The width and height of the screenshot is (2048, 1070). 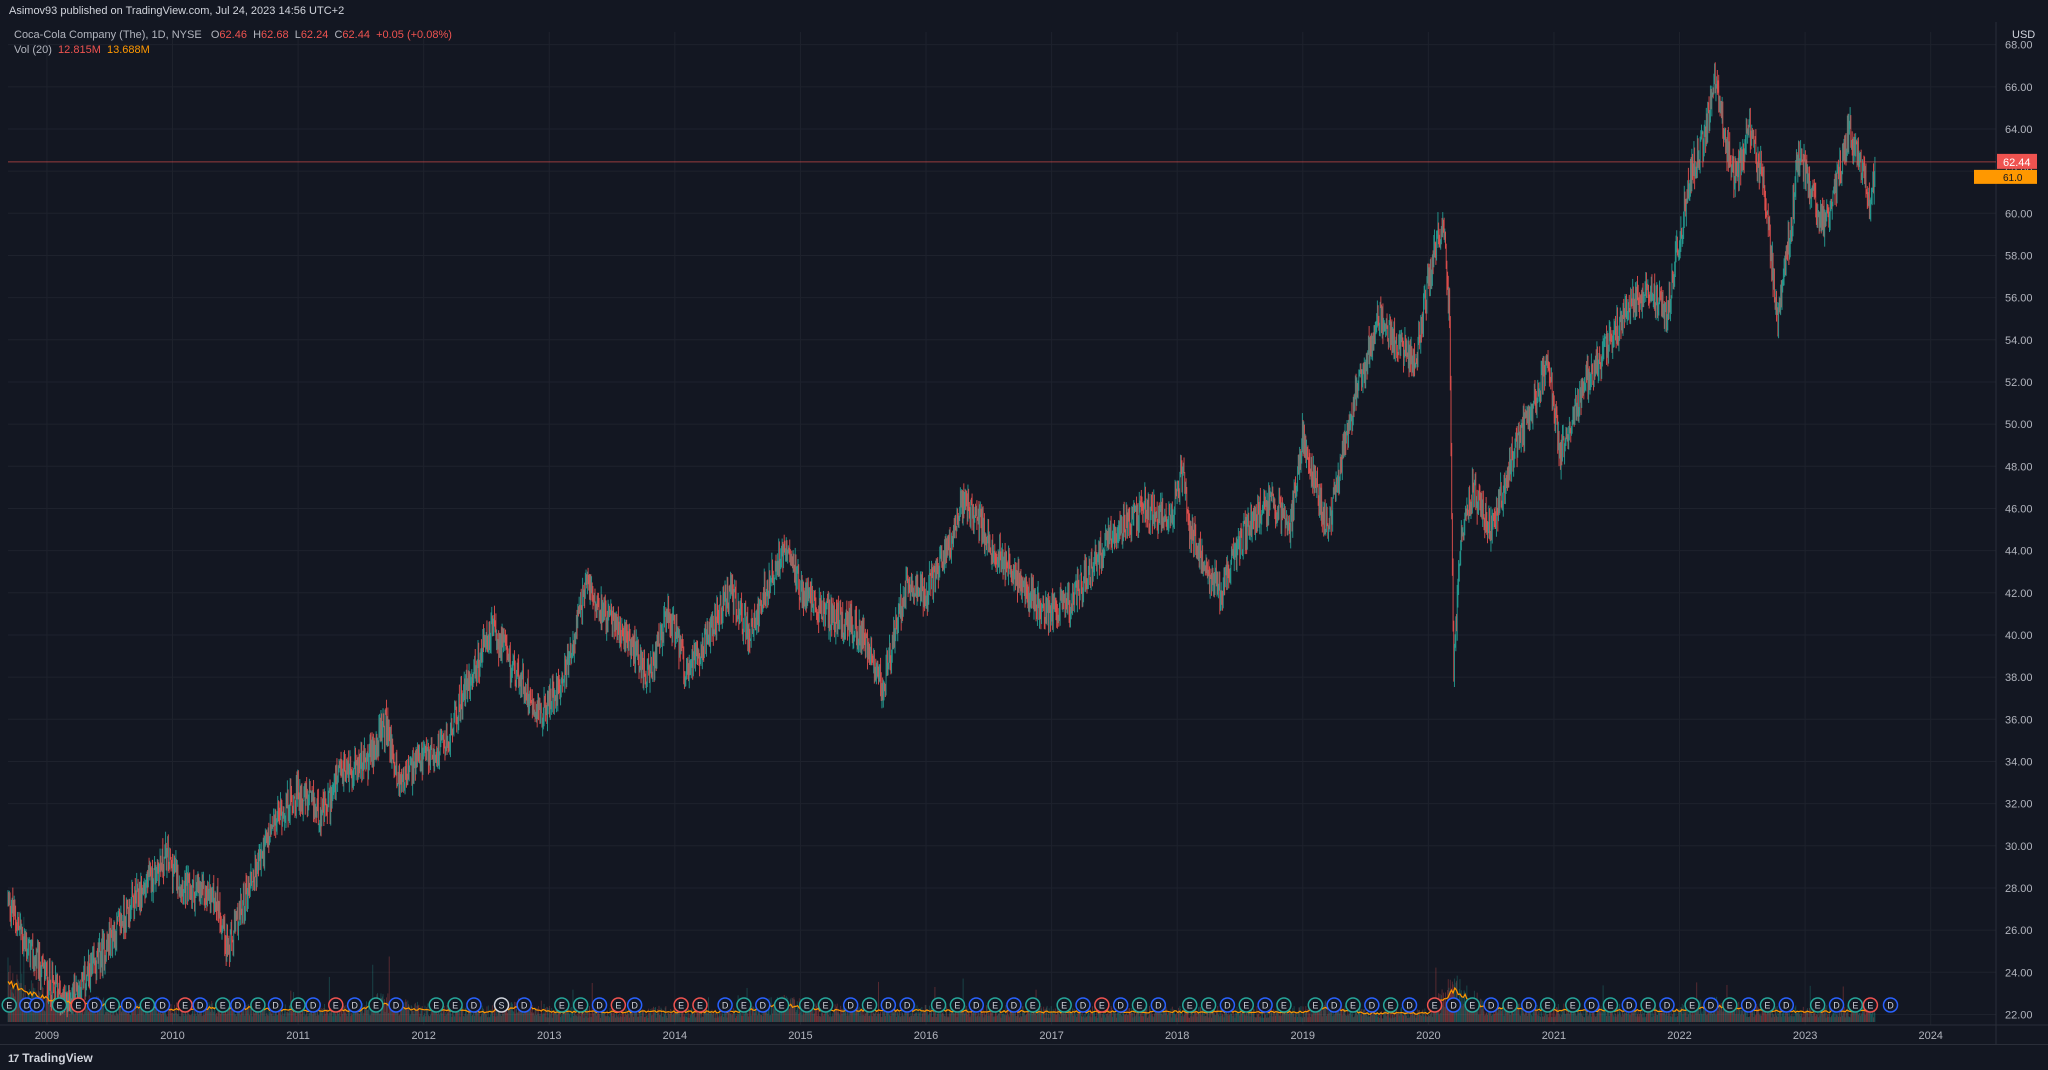 I want to click on open-value: 62.46, so click(x=233, y=35).